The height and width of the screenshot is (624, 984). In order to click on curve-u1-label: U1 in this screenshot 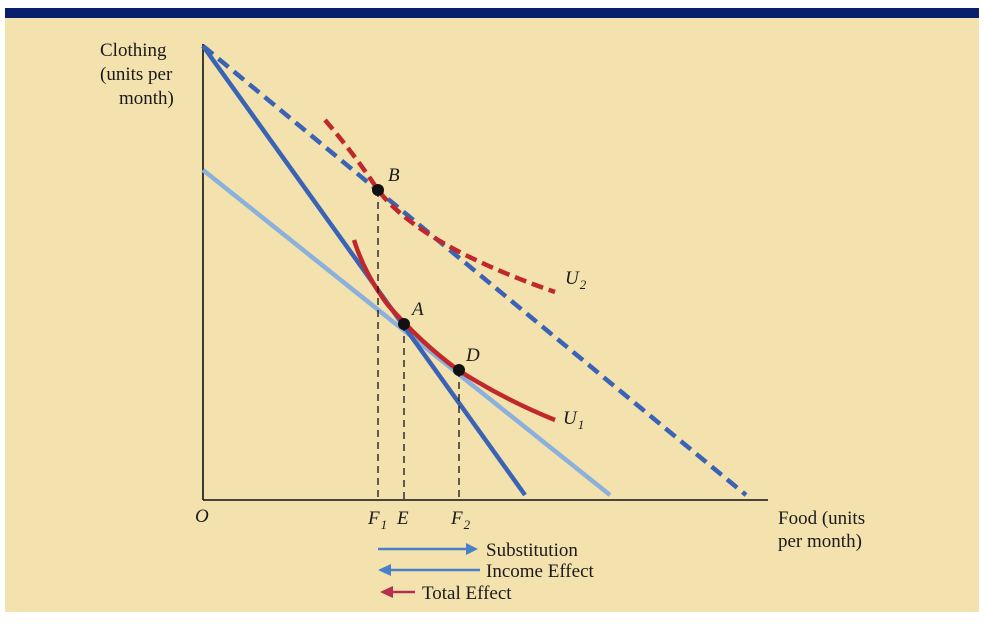, I will do `click(573, 420)`.